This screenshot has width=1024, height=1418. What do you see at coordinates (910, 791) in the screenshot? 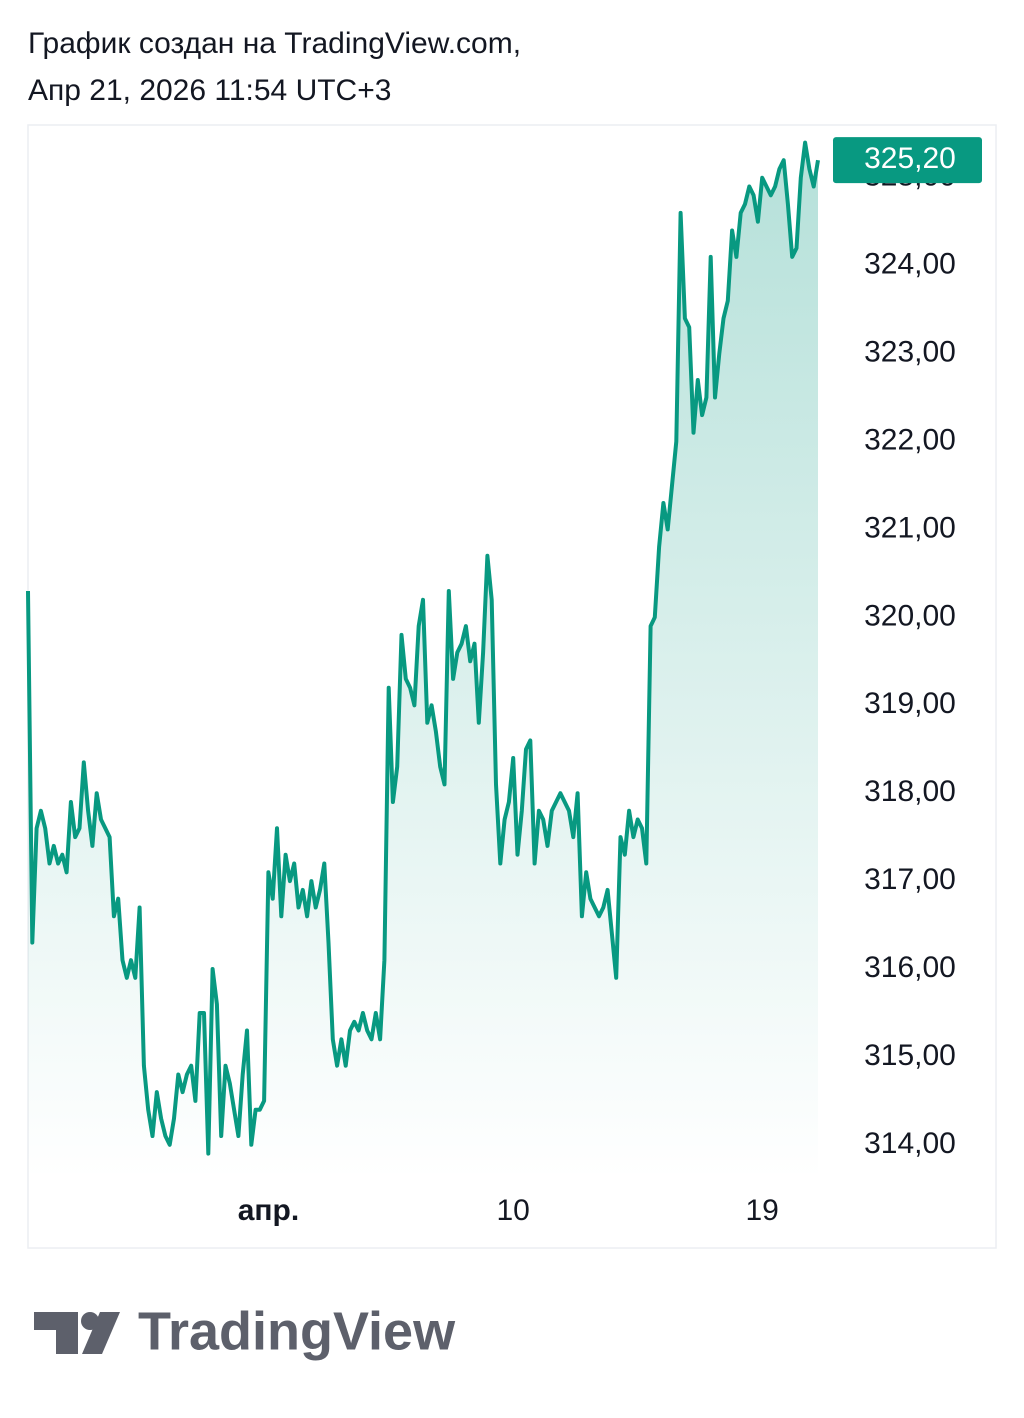
I see `y-tick-label: 318,00` at bounding box center [910, 791].